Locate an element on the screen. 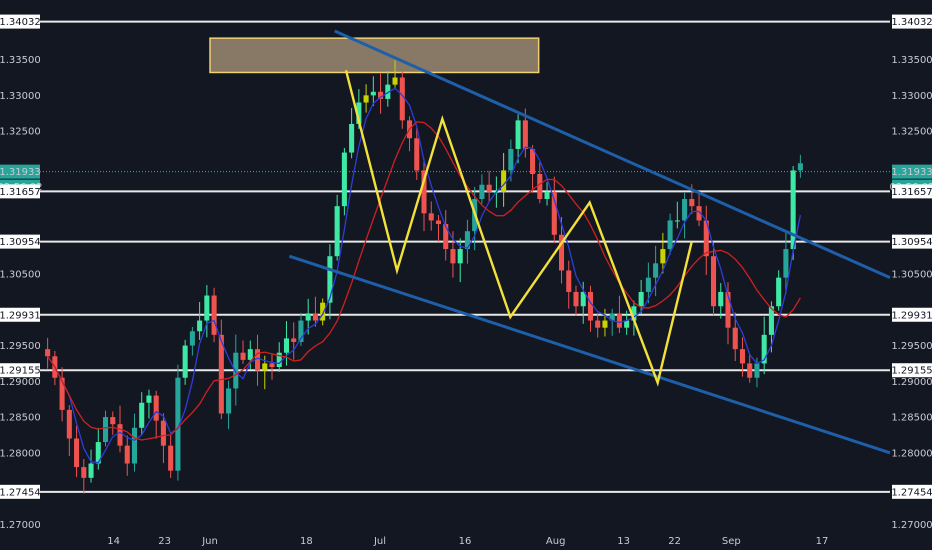  price-axis-label: 1.32500 is located at coordinates (911, 132).